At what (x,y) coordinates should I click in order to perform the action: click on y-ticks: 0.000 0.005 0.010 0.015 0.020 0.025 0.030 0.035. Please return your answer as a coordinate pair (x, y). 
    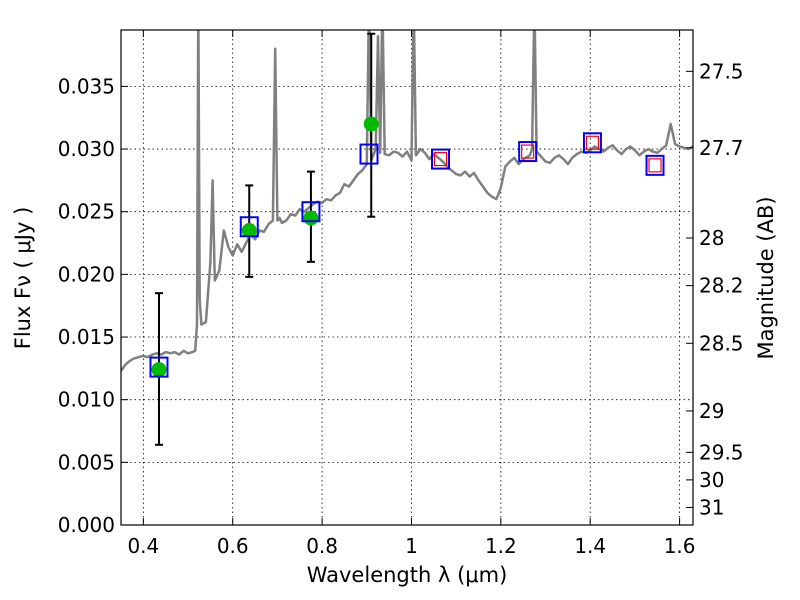
    Looking at the image, I should click on (93, 305).